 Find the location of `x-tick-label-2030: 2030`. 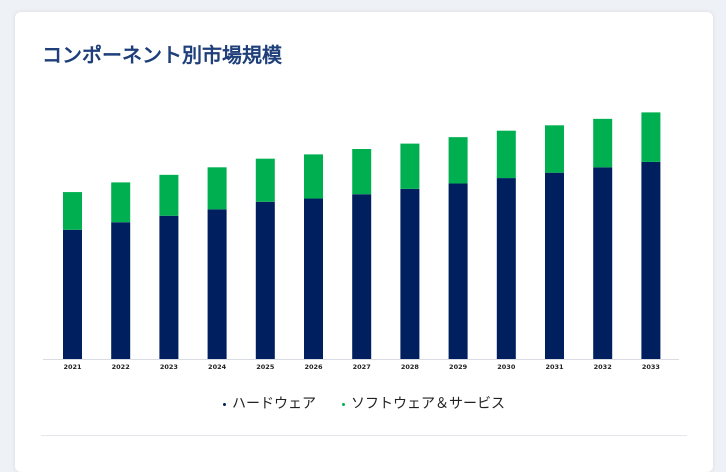

x-tick-label-2030: 2030 is located at coordinates (506, 367).